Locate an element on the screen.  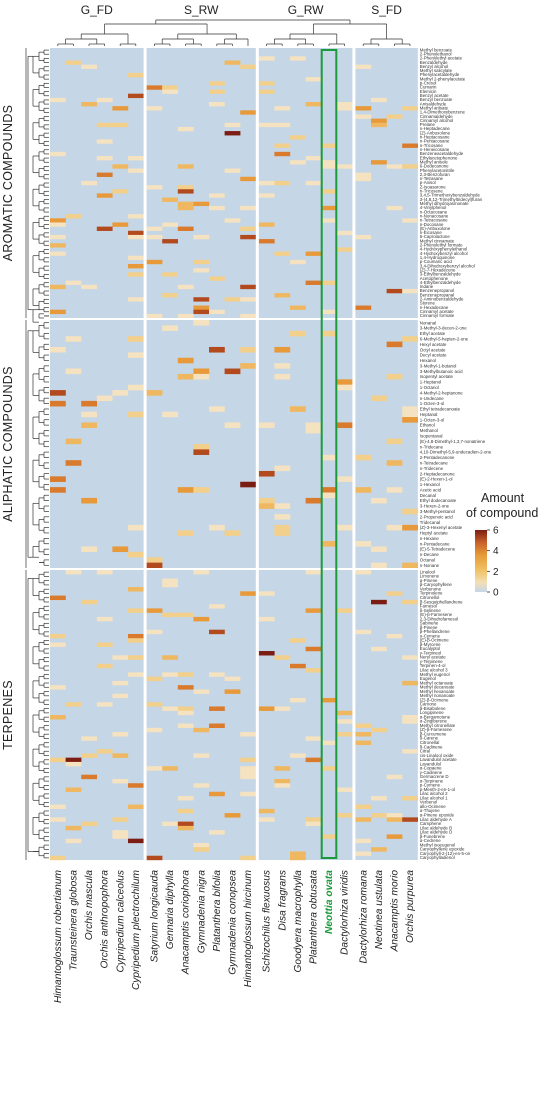
compound-label: (Z)-7-Hexadecene is located at coordinates (438, 269).